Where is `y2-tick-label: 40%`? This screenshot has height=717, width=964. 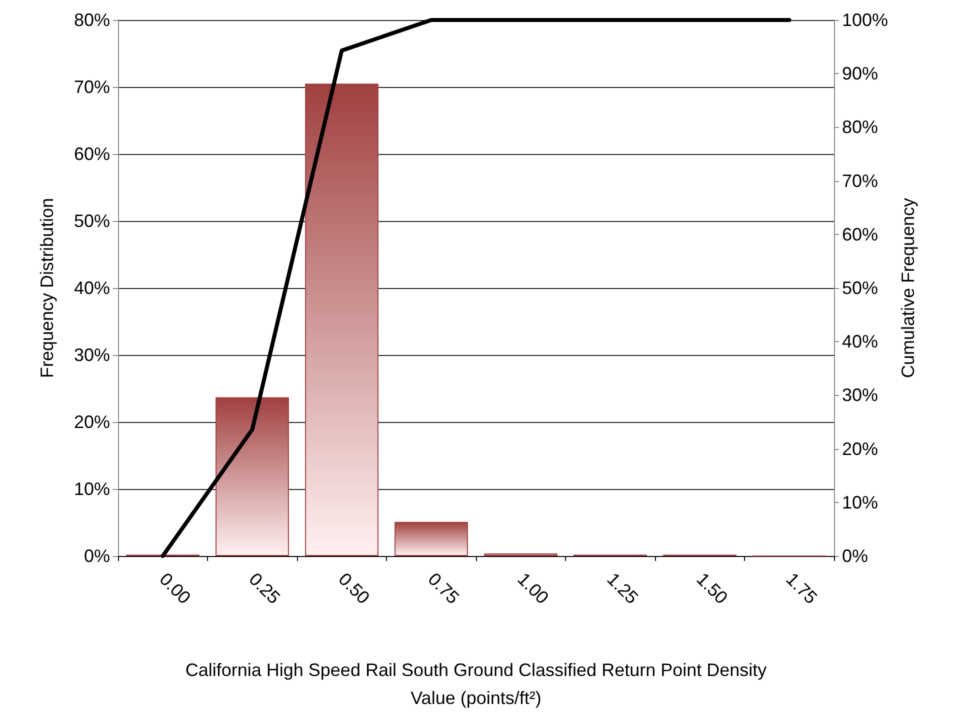
y2-tick-label: 40% is located at coordinates (860, 342).